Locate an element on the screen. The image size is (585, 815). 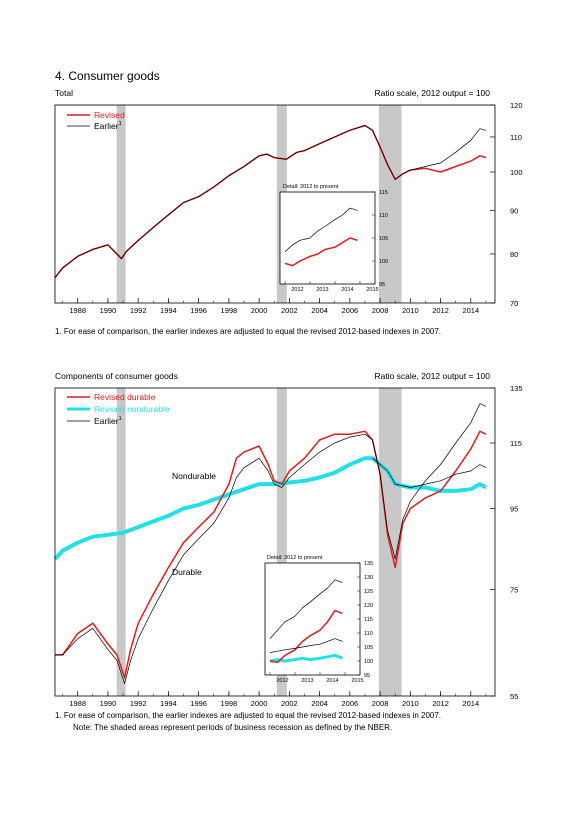
inset-y-tick-label-130: 130 is located at coordinates (368, 578).